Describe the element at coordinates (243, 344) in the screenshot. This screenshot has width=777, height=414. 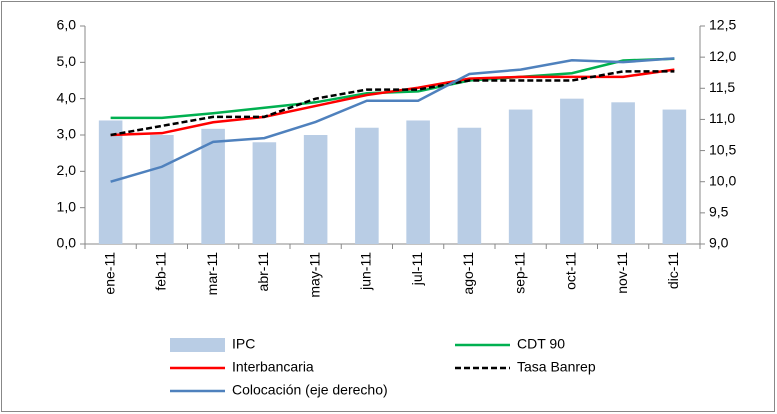
I see `legend-label: IPC` at that location.